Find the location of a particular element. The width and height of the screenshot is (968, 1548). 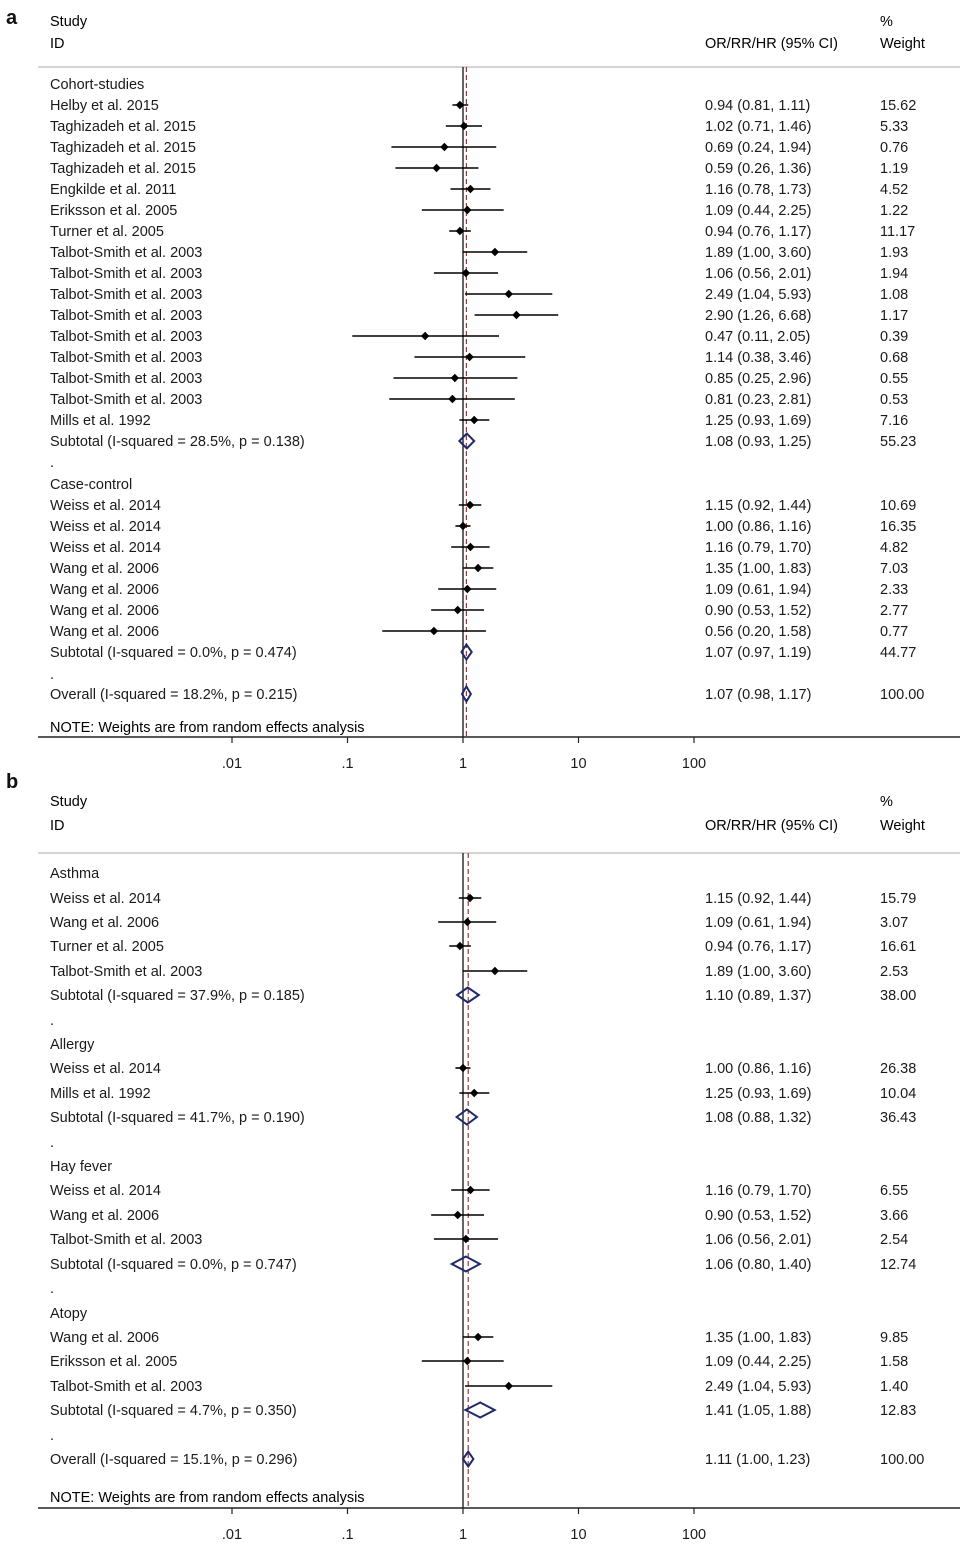

panel-b-study-row-13-weight: 6.55 is located at coordinates (894, 1191).